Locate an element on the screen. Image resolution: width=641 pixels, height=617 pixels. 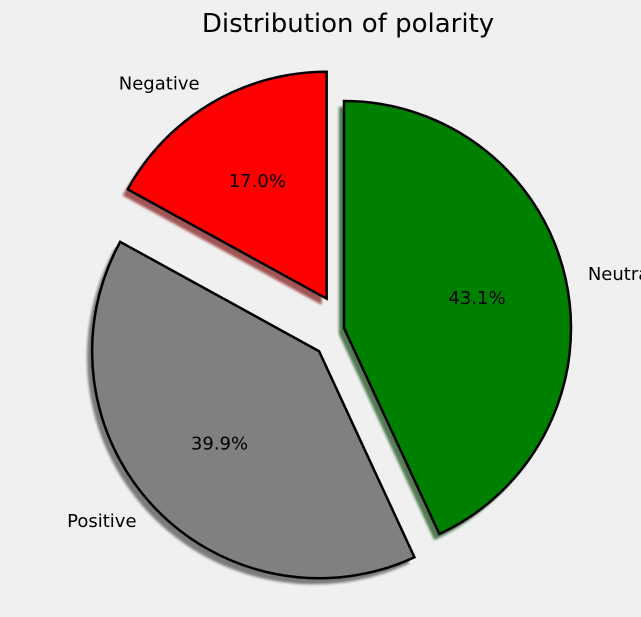
slice-label-positive: Positive is located at coordinates (101, 521).